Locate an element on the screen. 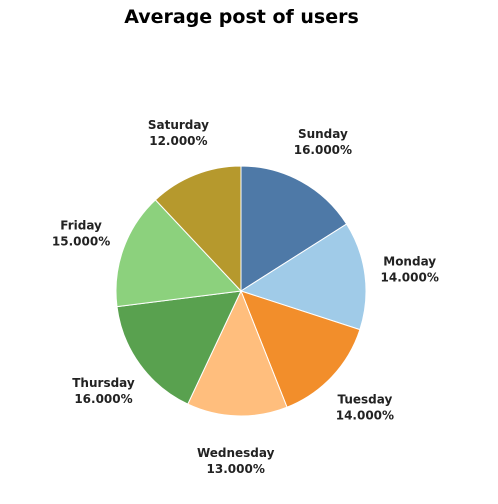  pie-label-monday: Monday 14.000% is located at coordinates (410, 270).